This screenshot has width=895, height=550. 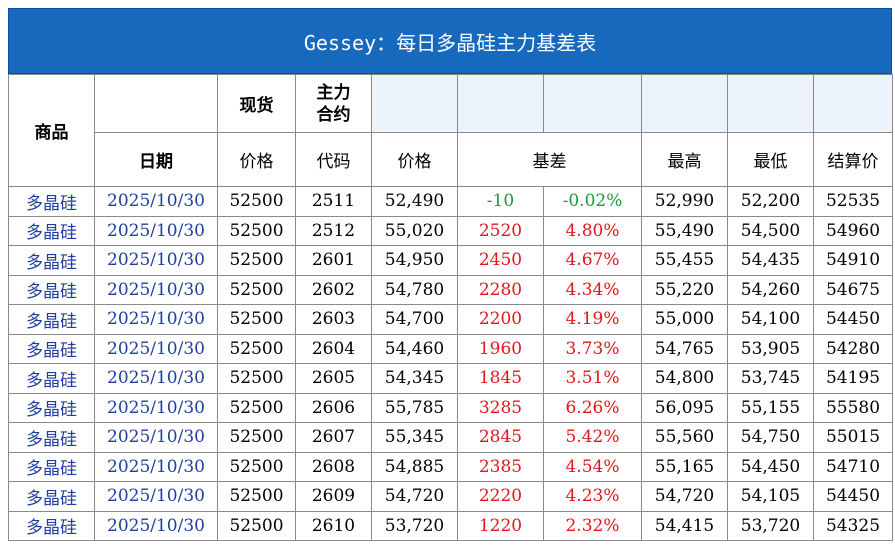 What do you see at coordinates (770, 378) in the screenshot?
I see `low-cell: 53,745` at bounding box center [770, 378].